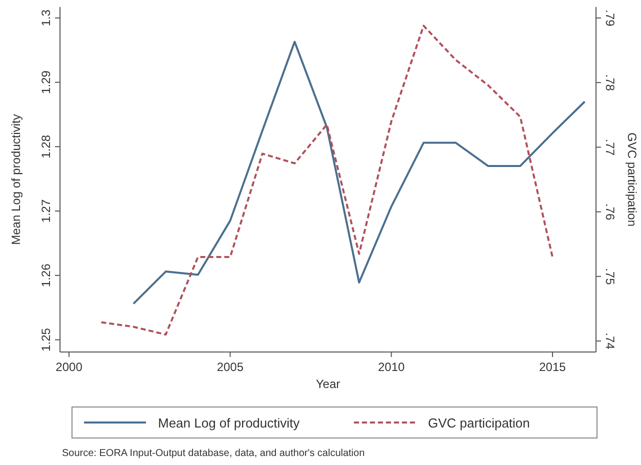  Describe the element at coordinates (479, 423) in the screenshot. I see `legend-label: GVC participation` at that location.